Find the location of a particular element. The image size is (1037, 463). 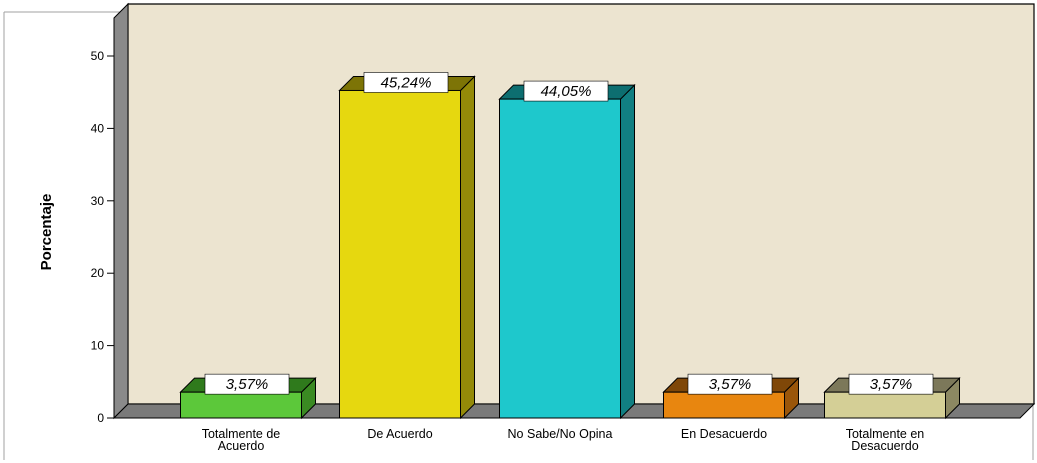

bar-group: 45,24% is located at coordinates (407, 246).